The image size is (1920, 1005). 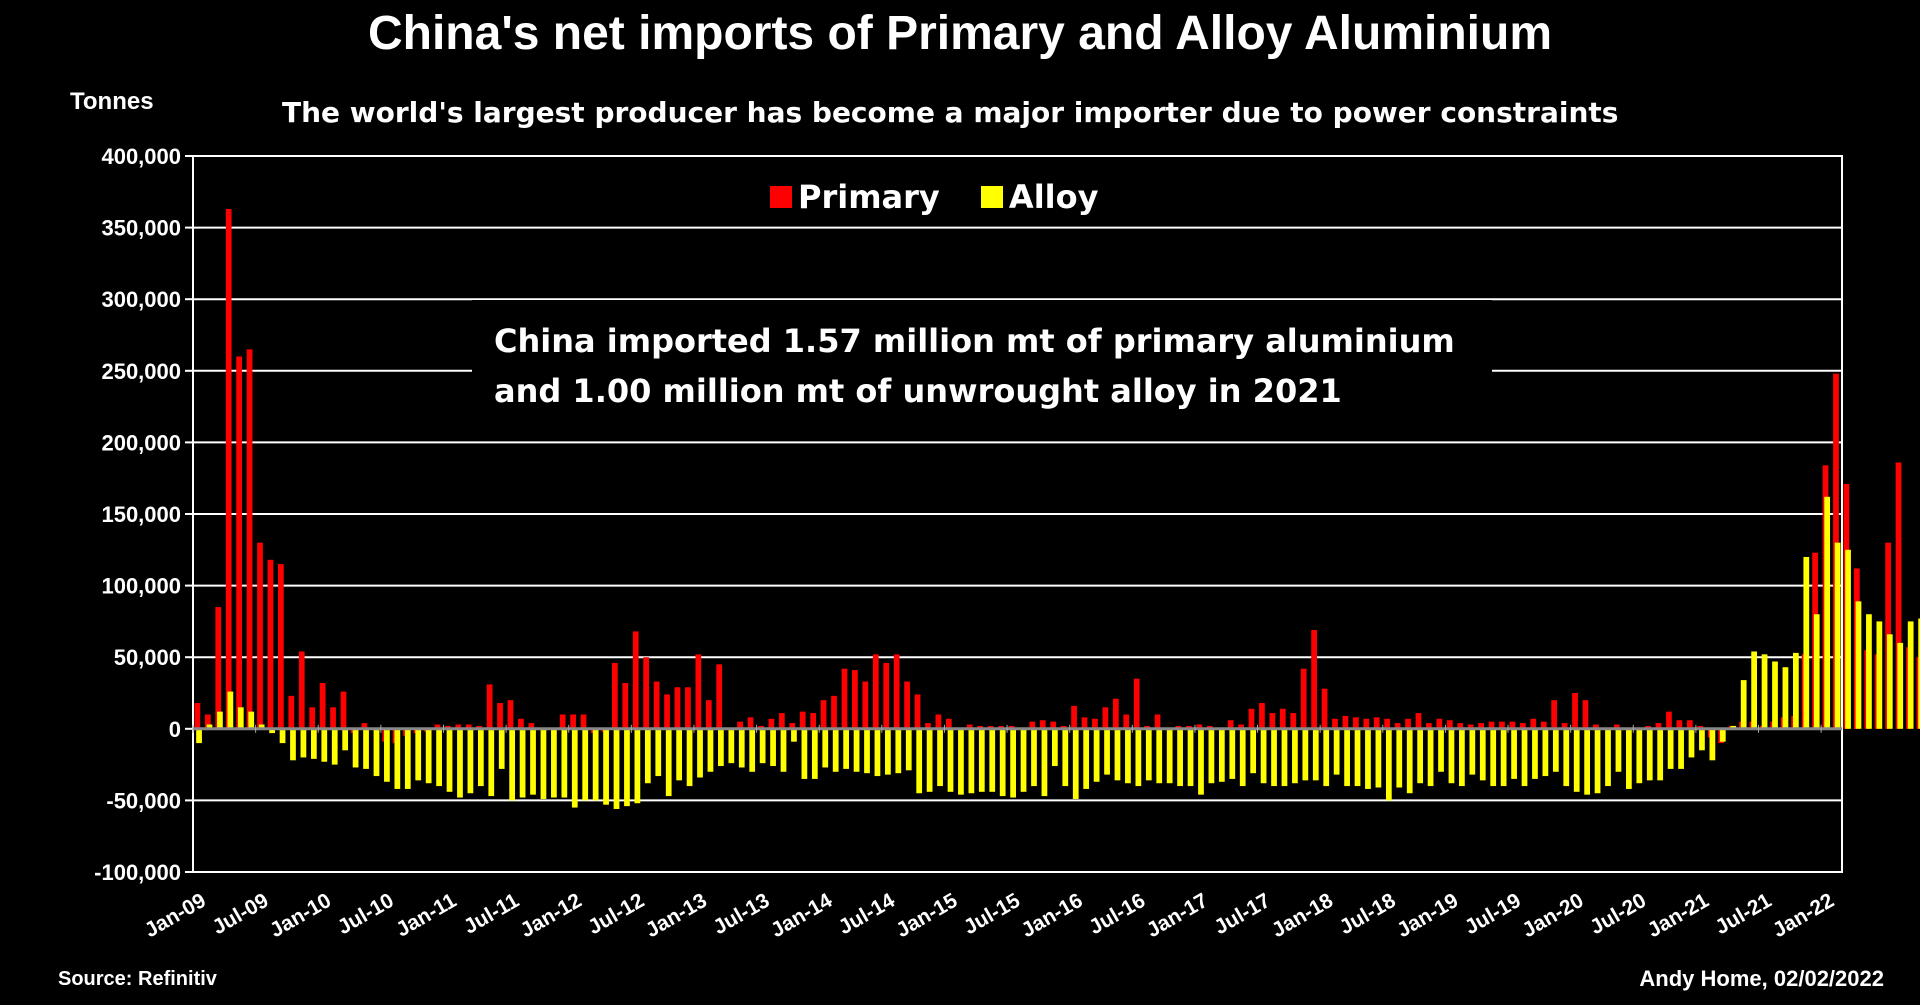 I want to click on x-tick-label: Jan-10, so click(x=300, y=915).